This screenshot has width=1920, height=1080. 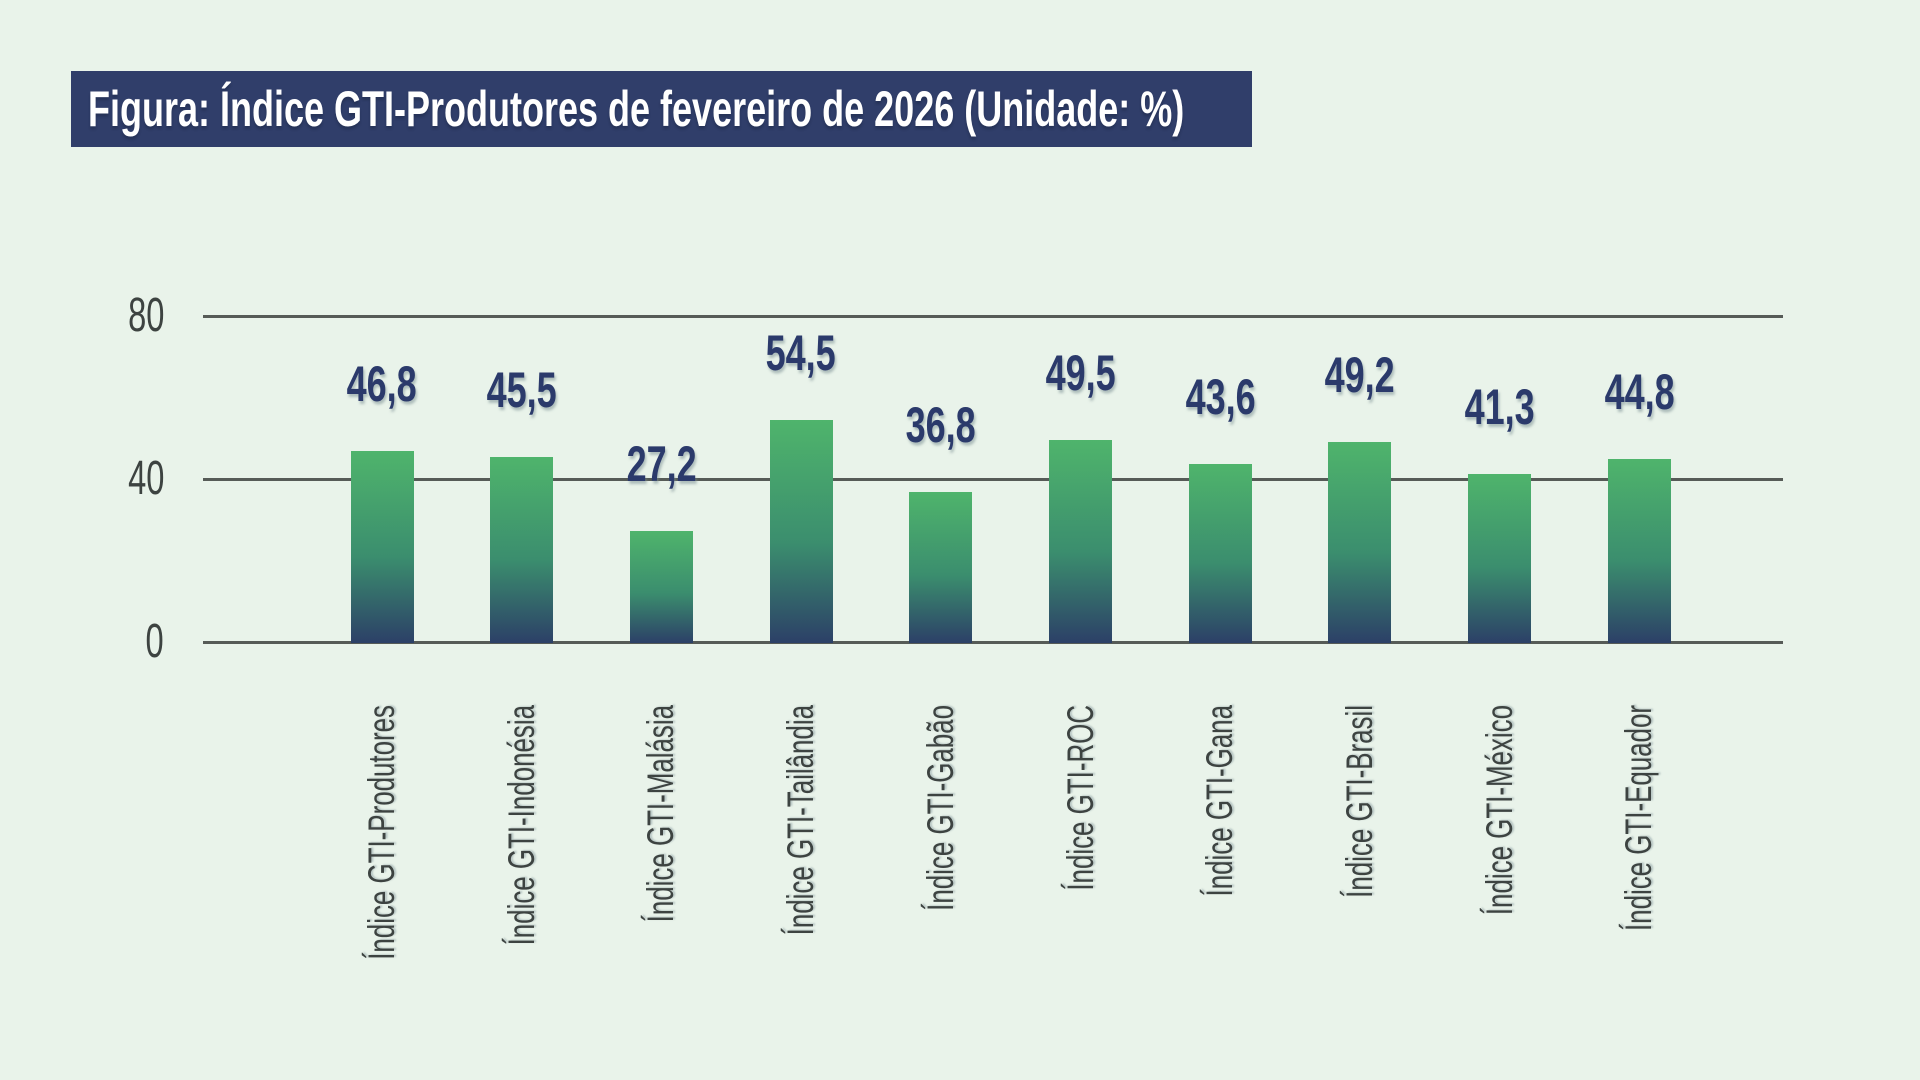 I want to click on bar-value-text: 45,5, so click(x=521, y=389).